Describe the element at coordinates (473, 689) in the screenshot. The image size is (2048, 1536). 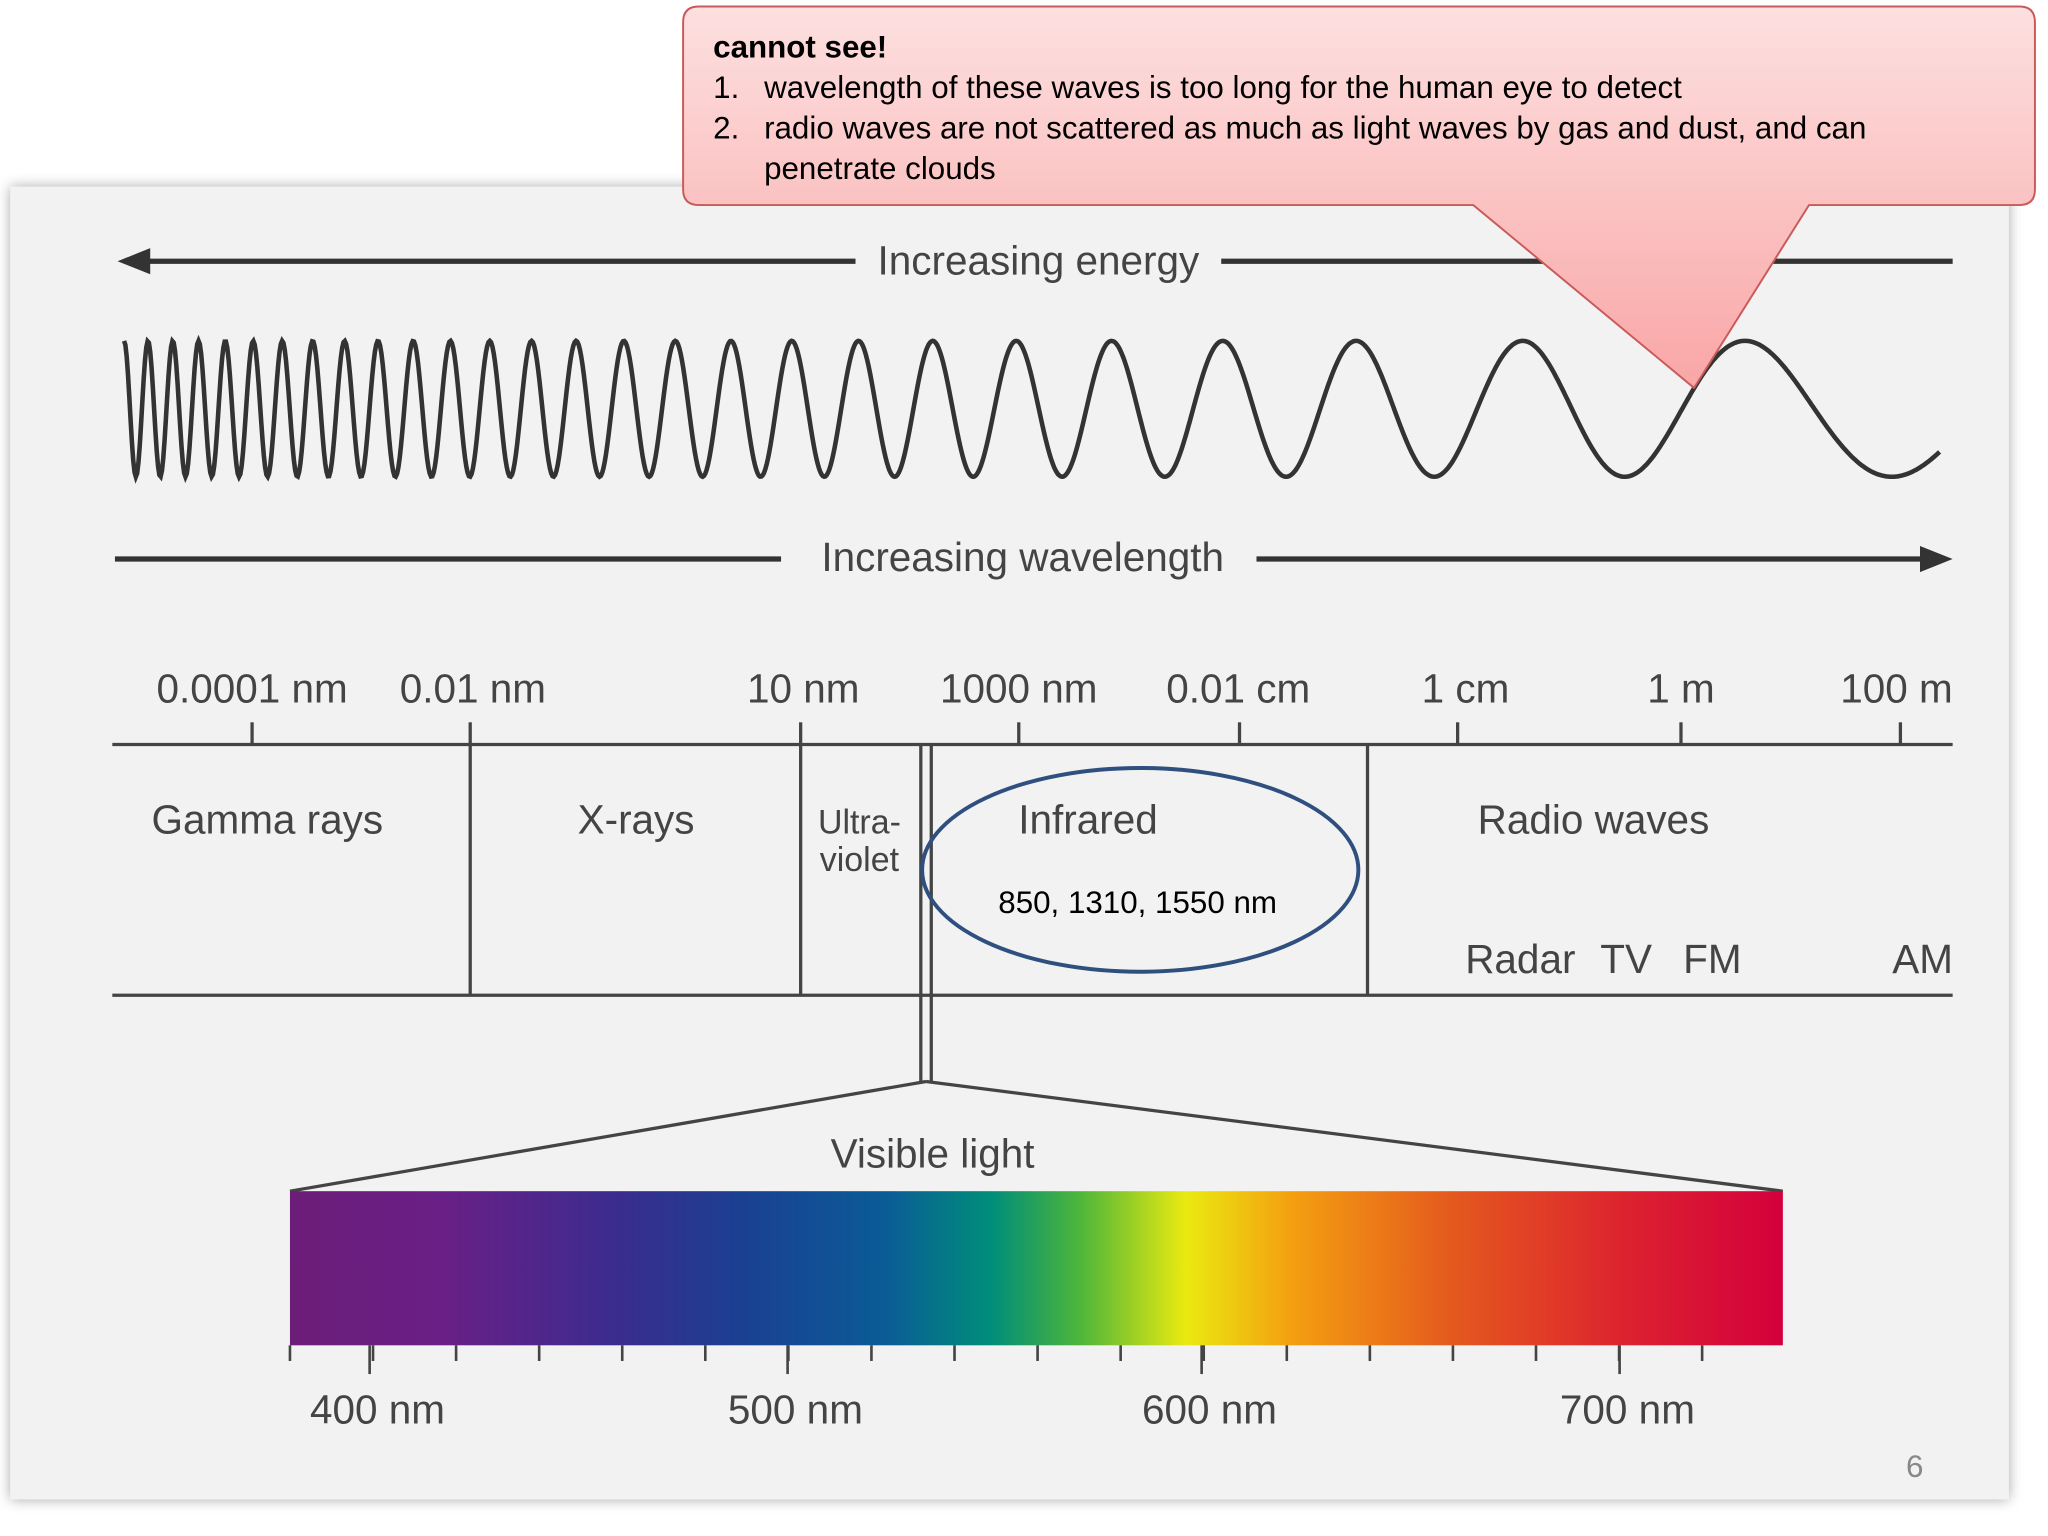
I see `scale-label: 0.01 nm` at that location.